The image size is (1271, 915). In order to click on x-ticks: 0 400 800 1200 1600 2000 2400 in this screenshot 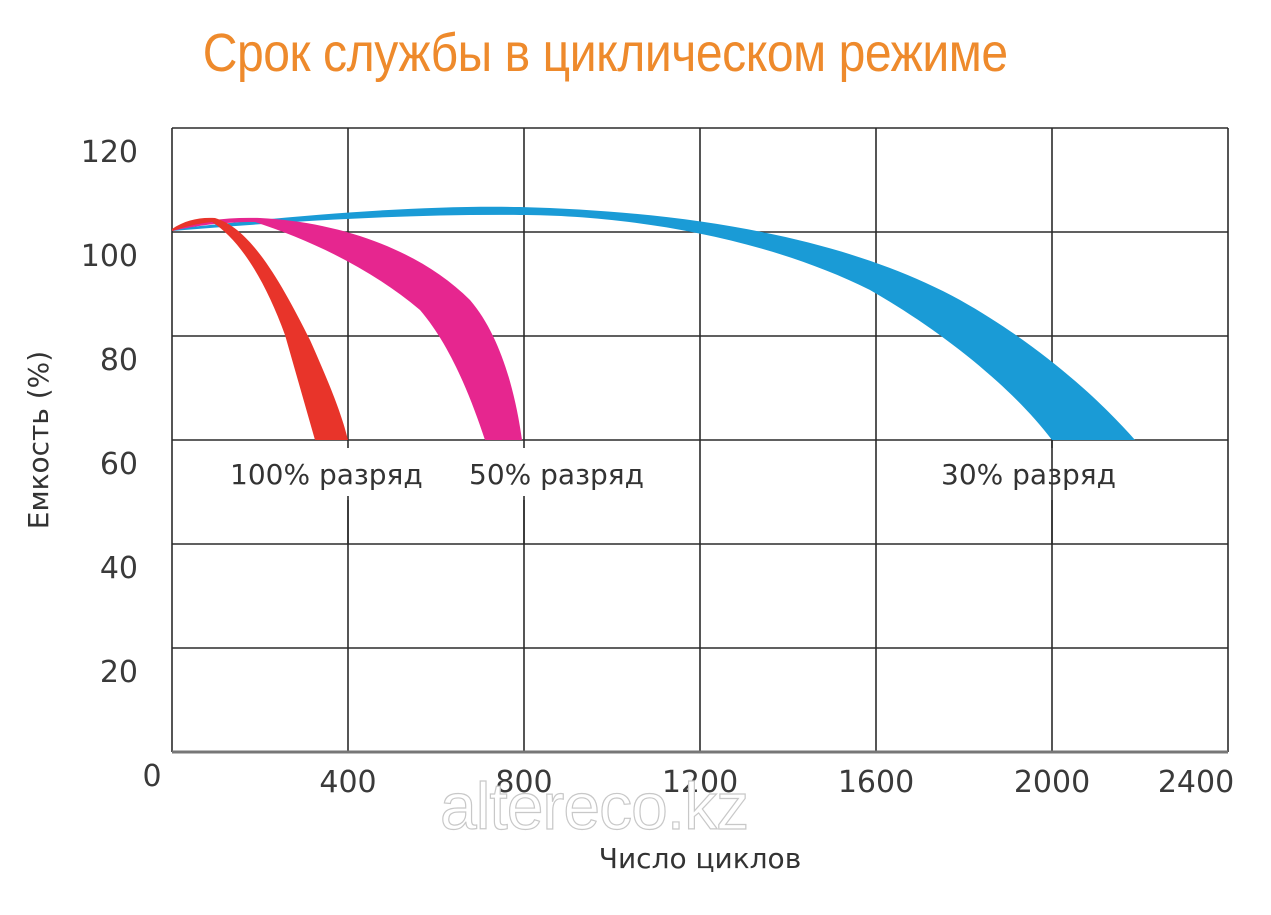, I will do `click(688, 779)`.